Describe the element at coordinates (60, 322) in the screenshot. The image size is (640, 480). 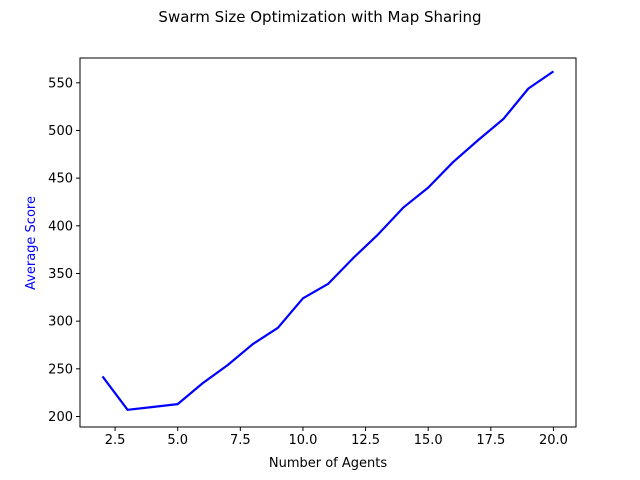
I see `y-tick-label: 300` at that location.